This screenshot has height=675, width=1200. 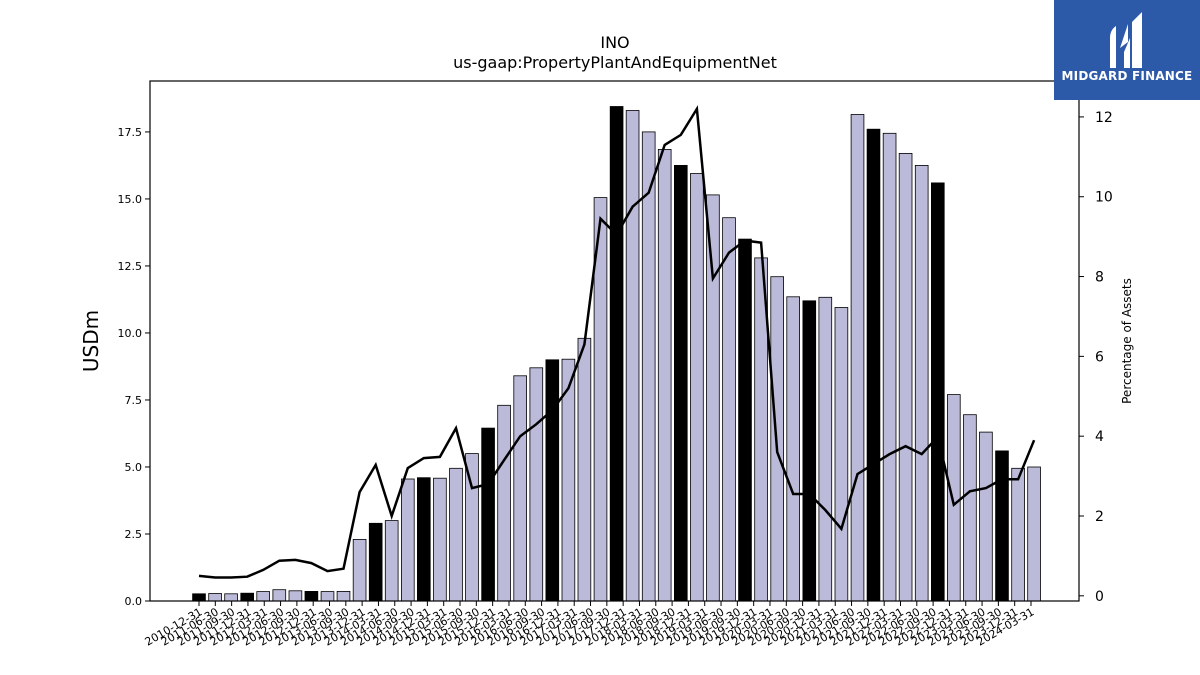 I want to click on chart-title: INO, so click(x=614, y=42).